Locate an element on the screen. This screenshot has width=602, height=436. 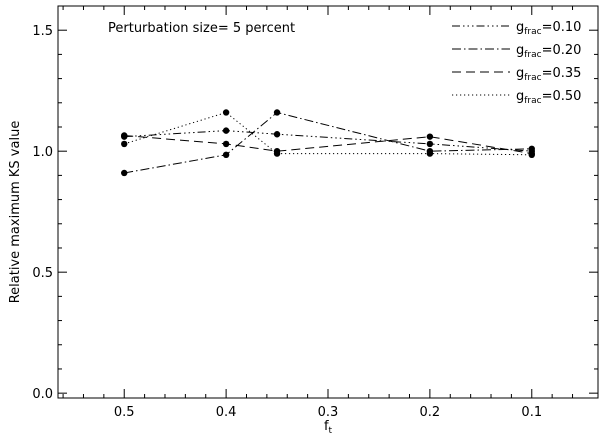
x-axis-label-sub: t is located at coordinates (331, 431).